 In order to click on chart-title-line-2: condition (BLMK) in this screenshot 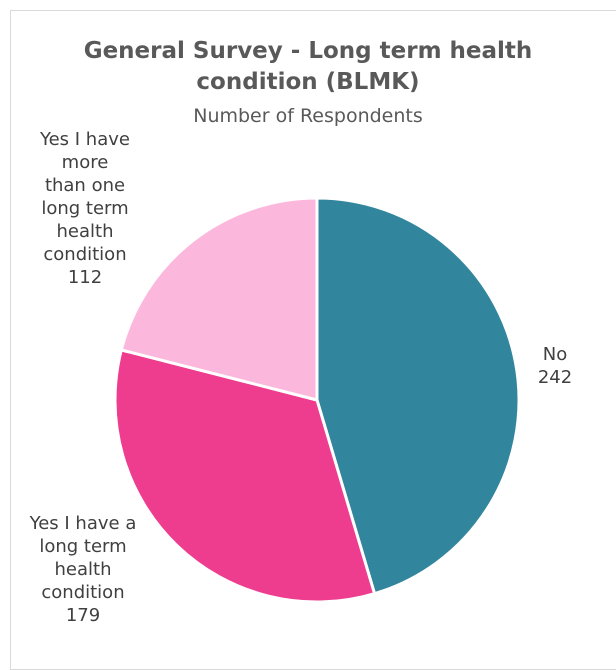, I will do `click(308, 82)`.